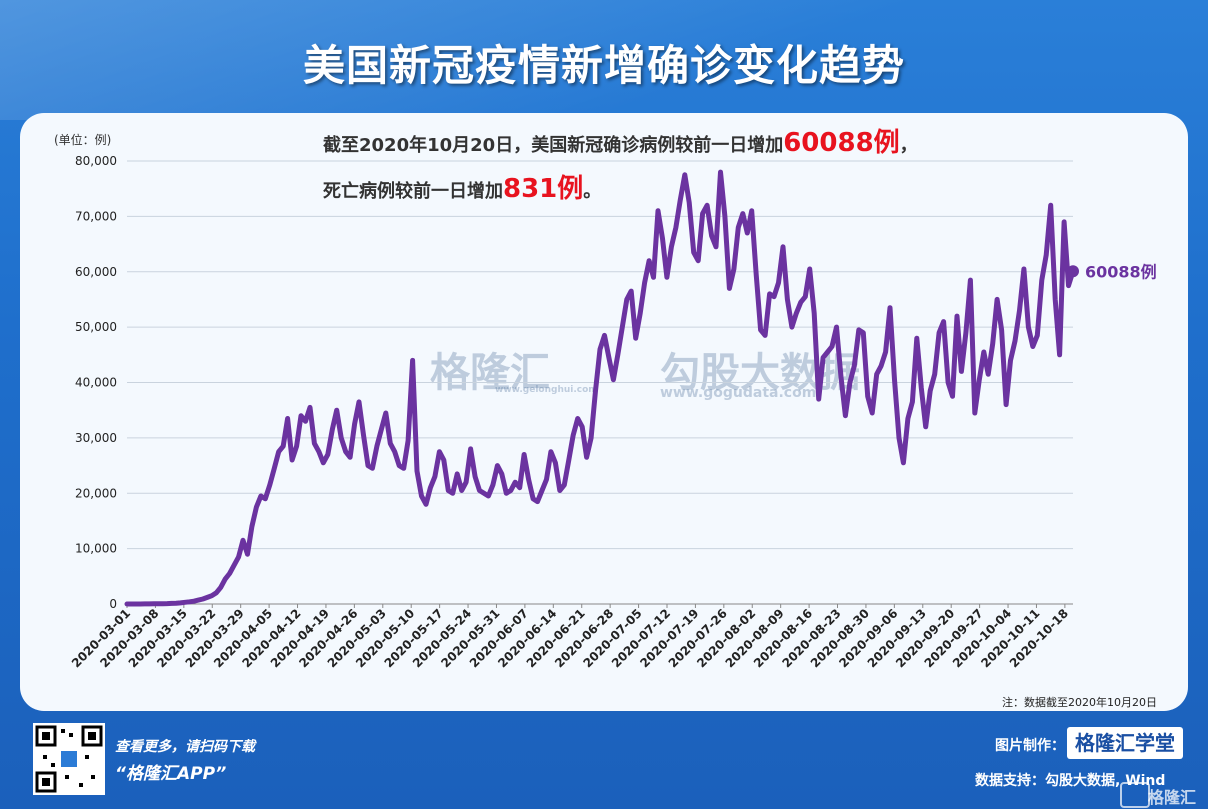  Describe the element at coordinates (413, 191) in the screenshot. I see `headline-line-2-text: 死亡病例较前一日增加` at that location.